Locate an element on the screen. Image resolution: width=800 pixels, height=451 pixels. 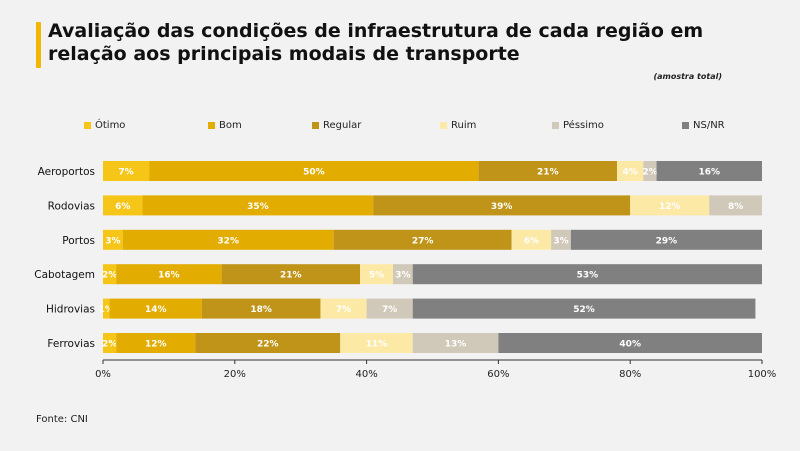
value-label: 32% is located at coordinates (228, 241).